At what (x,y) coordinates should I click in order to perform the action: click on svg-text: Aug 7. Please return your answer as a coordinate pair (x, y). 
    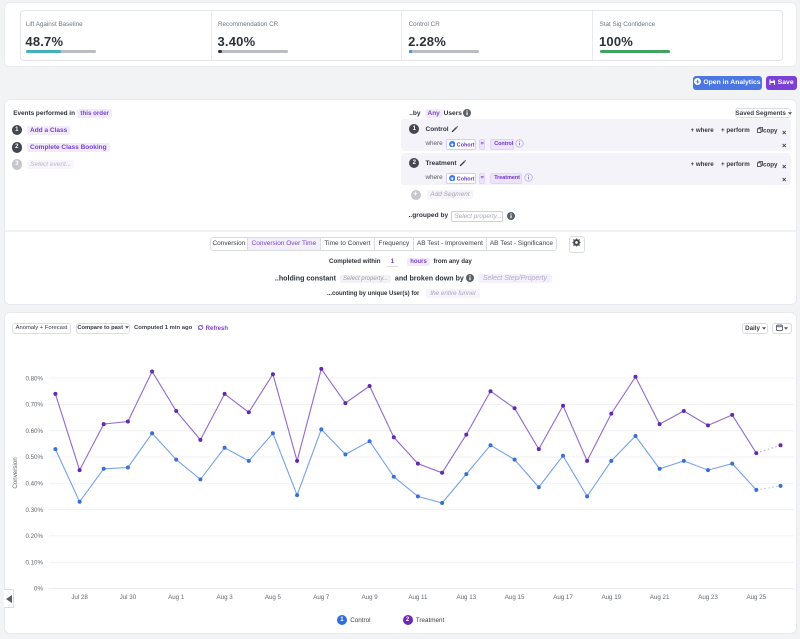
    Looking at the image, I should click on (321, 597).